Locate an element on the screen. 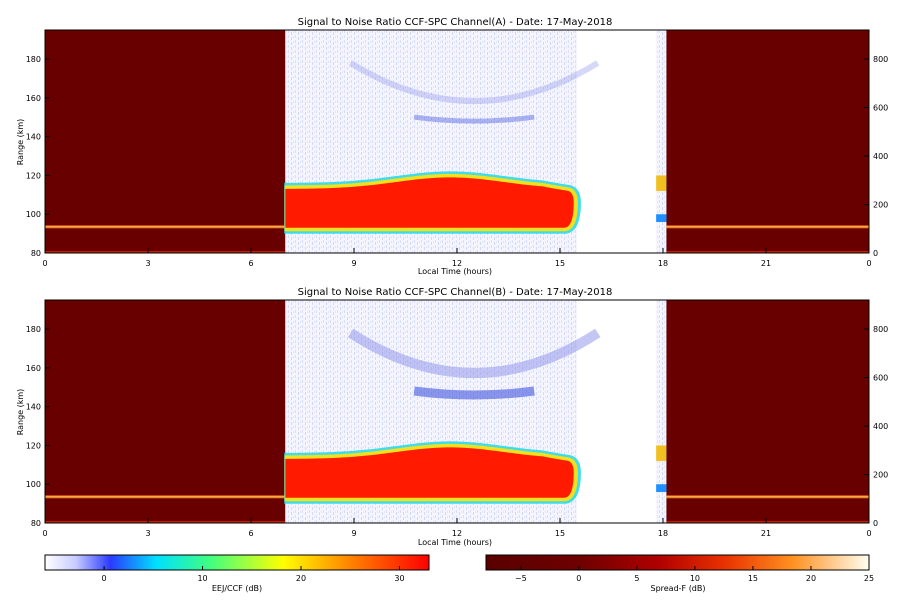  panel-b-y-axis: 80 100 120 140 160 180 is located at coordinates (38, 426).